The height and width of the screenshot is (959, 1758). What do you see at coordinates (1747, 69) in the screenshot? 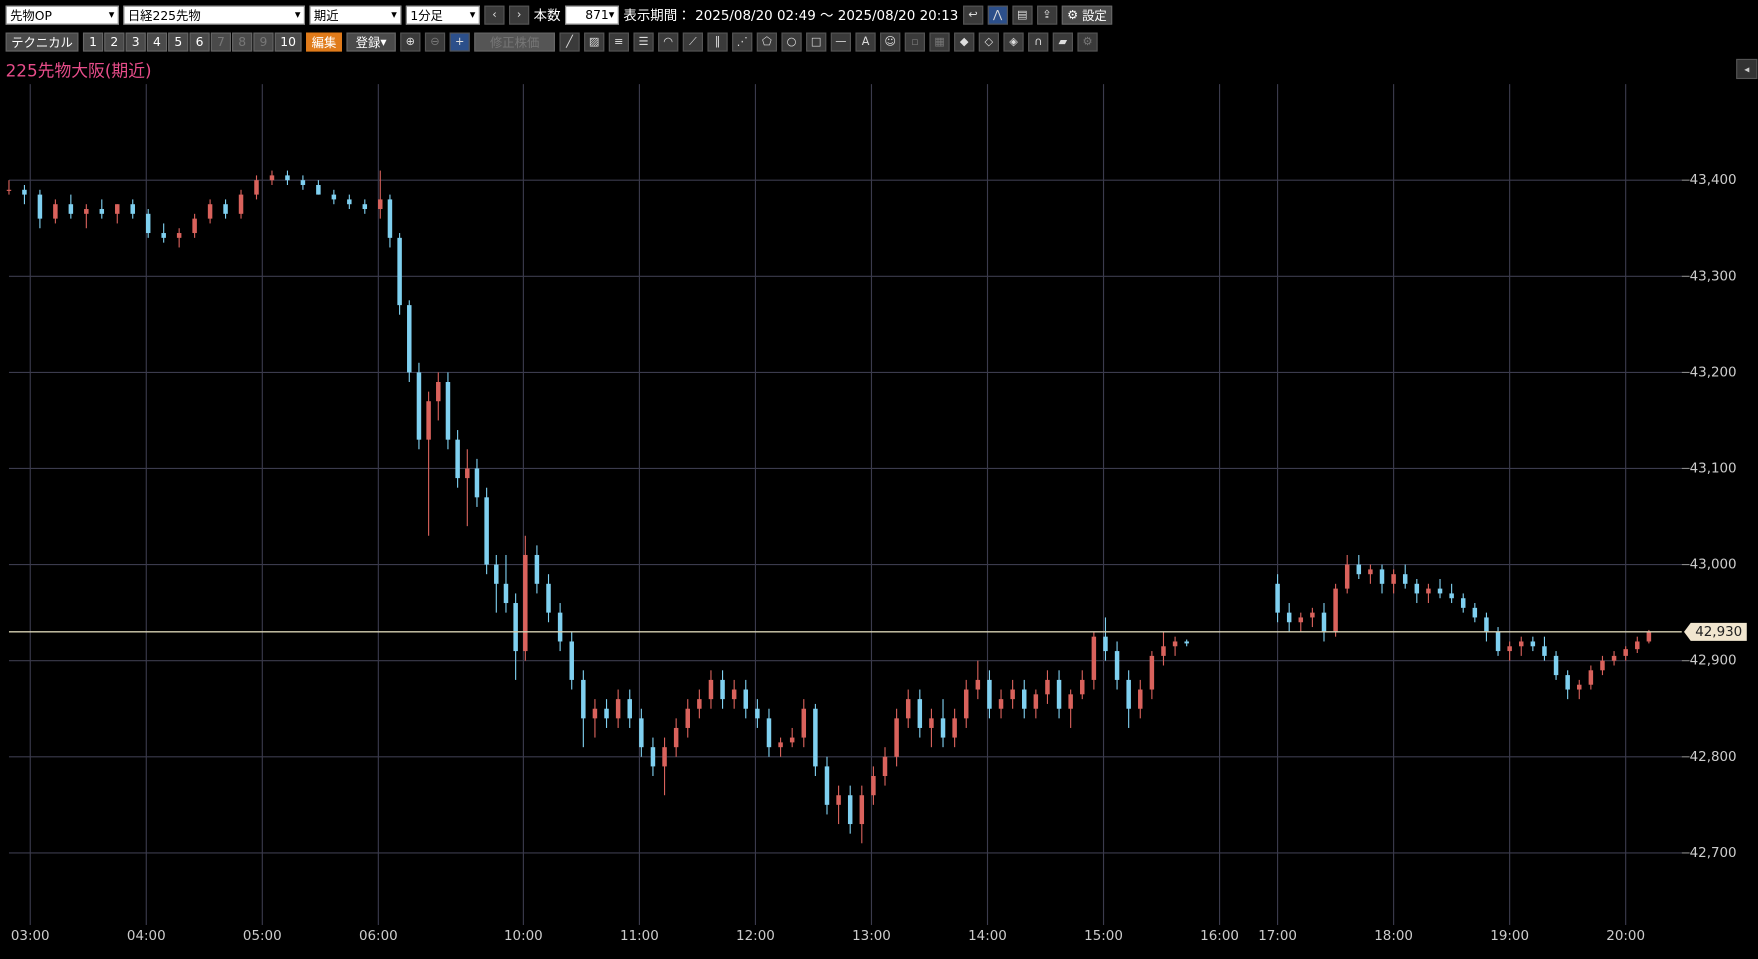
I see `collapse-button` at bounding box center [1747, 69].